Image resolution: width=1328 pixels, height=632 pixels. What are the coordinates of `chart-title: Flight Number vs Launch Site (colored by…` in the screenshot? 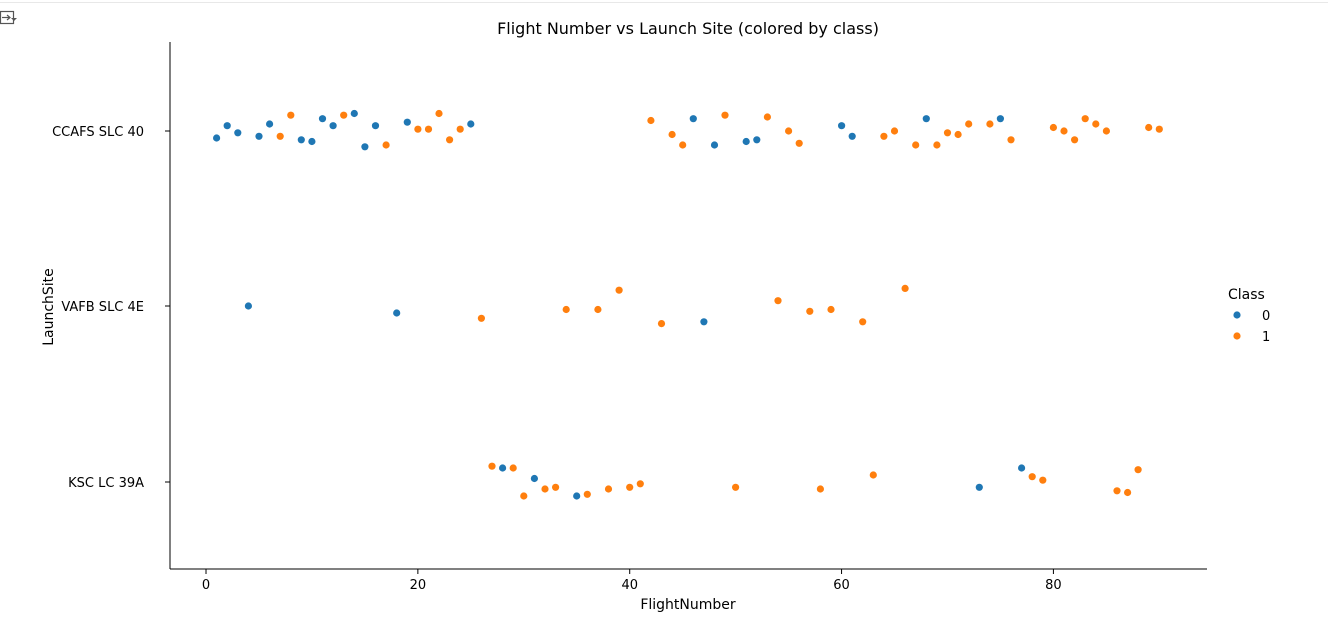 It's located at (688, 28).